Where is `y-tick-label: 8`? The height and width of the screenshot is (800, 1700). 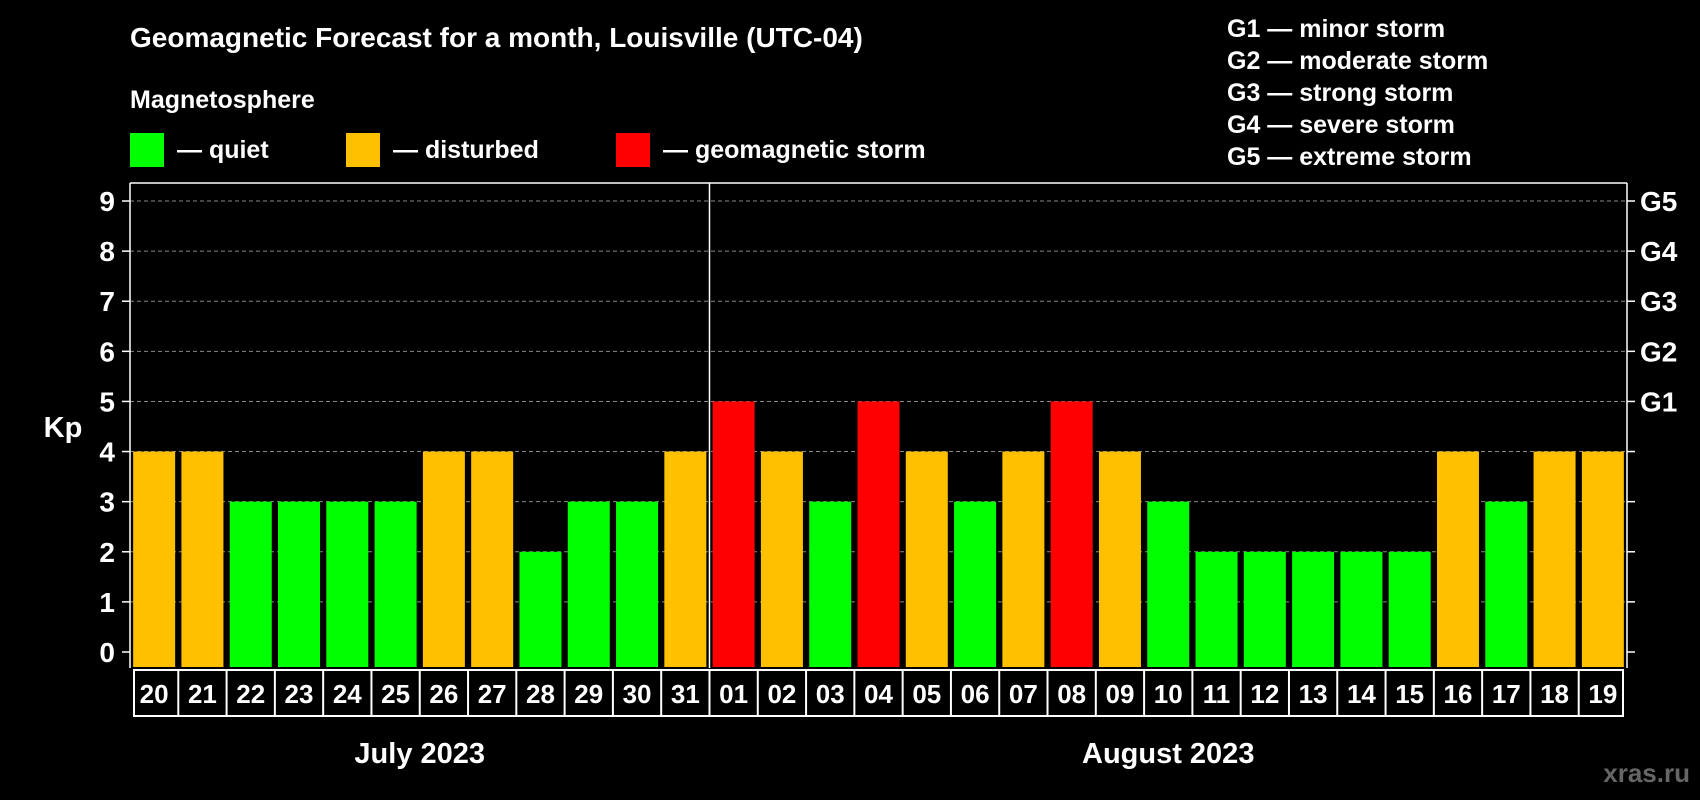
y-tick-label: 8 is located at coordinates (107, 251).